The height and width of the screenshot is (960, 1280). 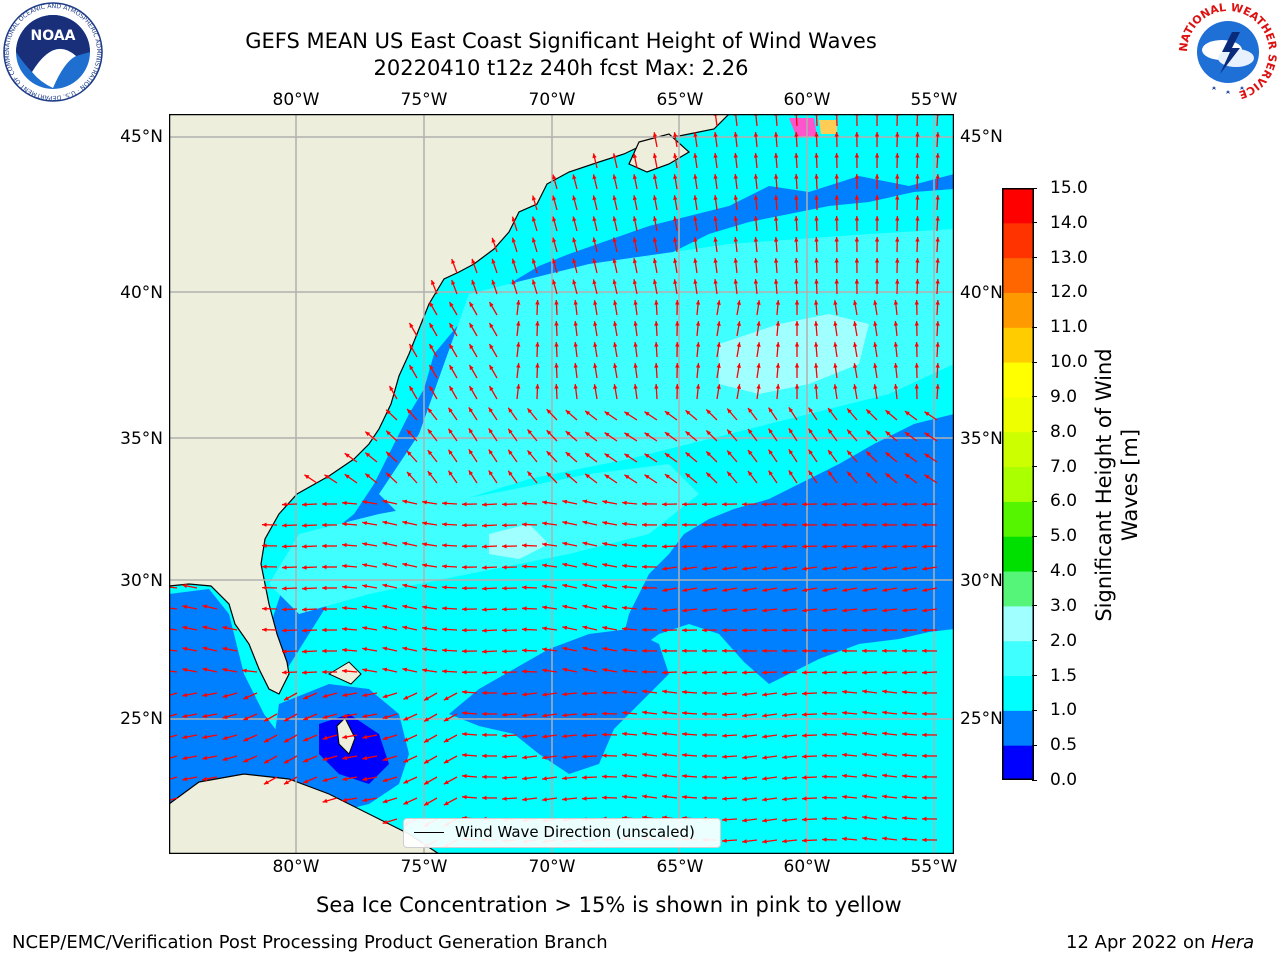 What do you see at coordinates (484, 539) in the screenshot?
I see `ocean-region-1.5-2m-west` at bounding box center [484, 539].